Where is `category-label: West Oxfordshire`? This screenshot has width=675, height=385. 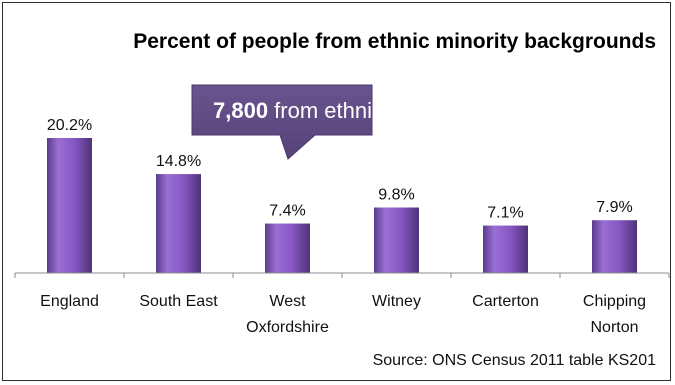
category-label: West Oxfordshire is located at coordinates (287, 314).